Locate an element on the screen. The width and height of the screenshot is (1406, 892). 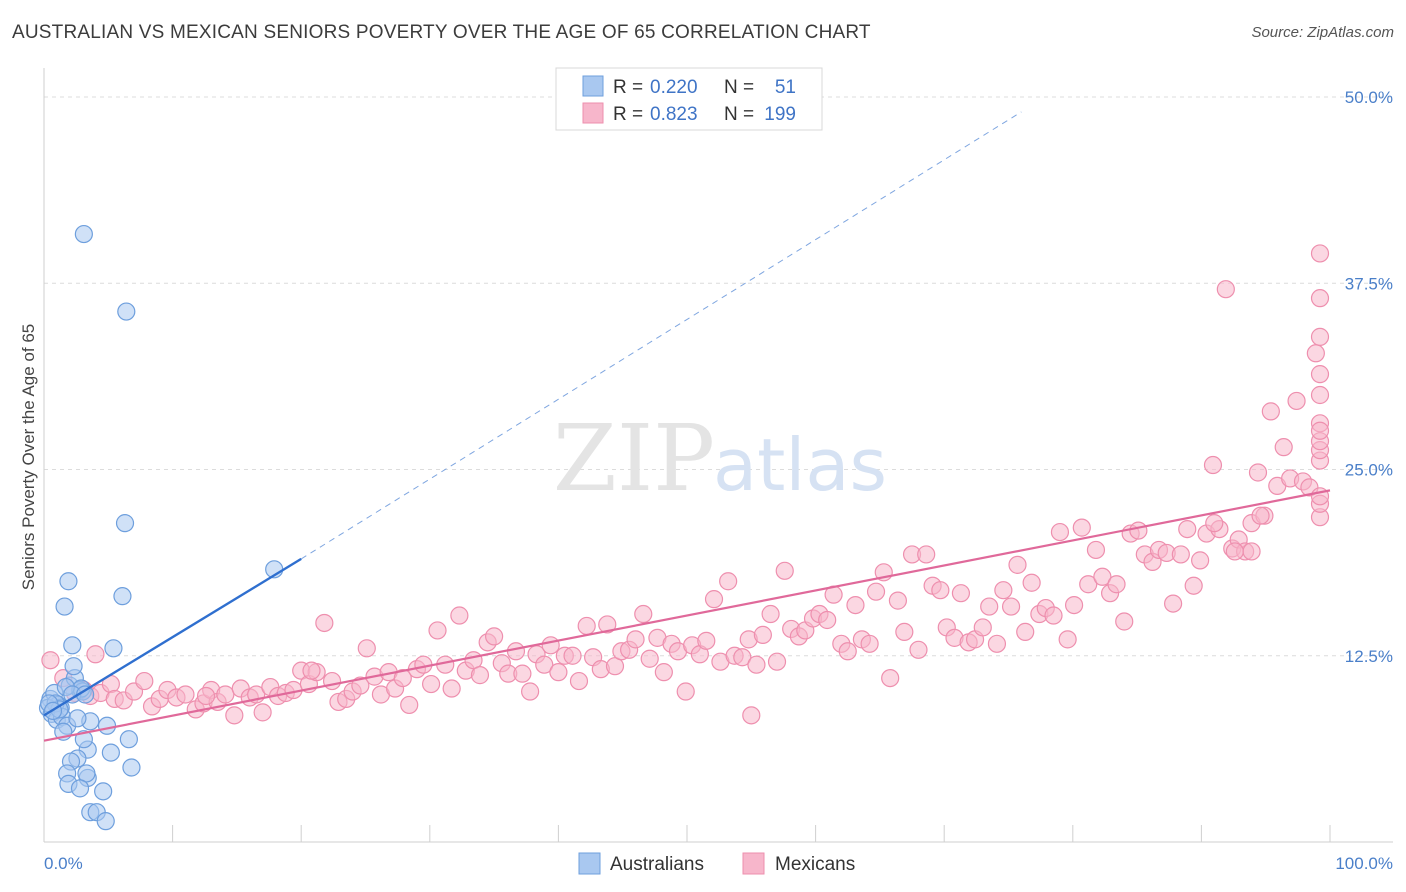
legend-n-label-0: N = is located at coordinates (739, 87).